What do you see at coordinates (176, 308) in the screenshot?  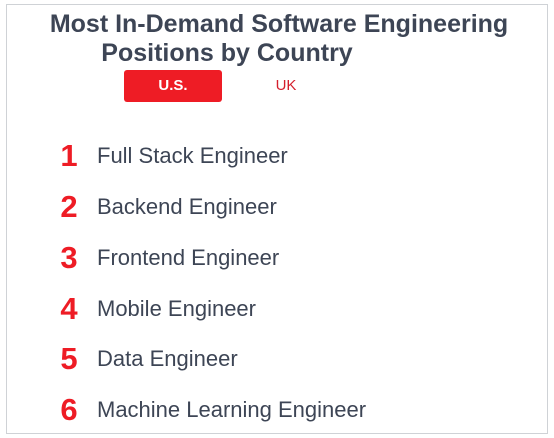 I see `position-title: Mobile Engineer` at bounding box center [176, 308].